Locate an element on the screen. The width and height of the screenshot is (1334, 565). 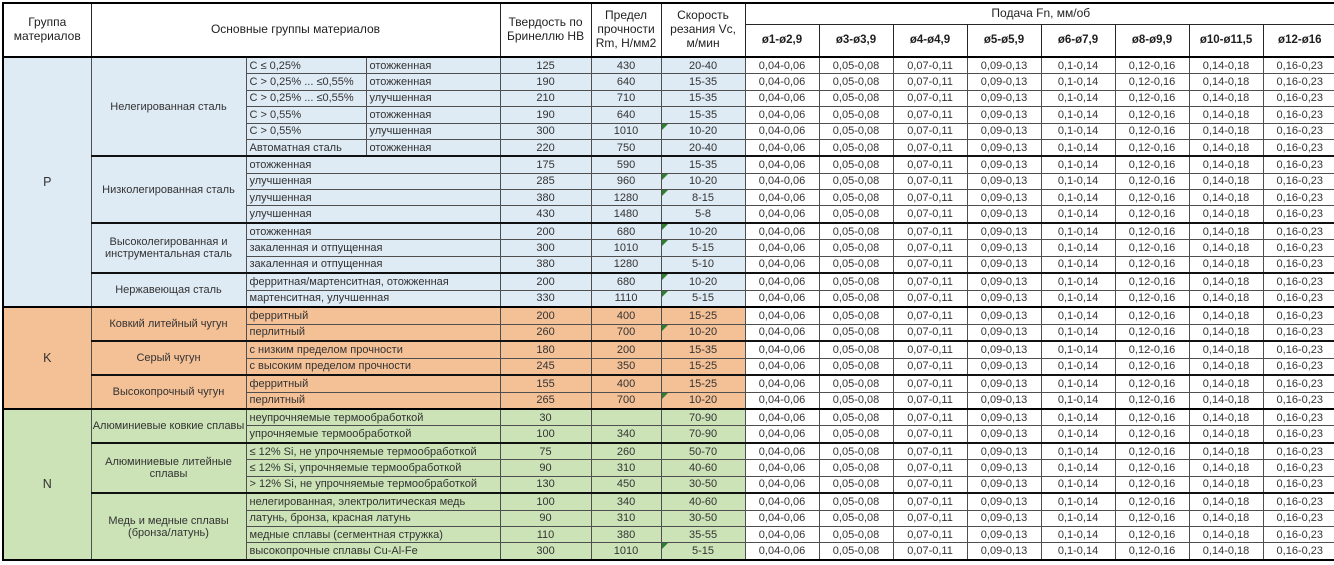
hardness-cell: 330 is located at coordinates (545, 298).